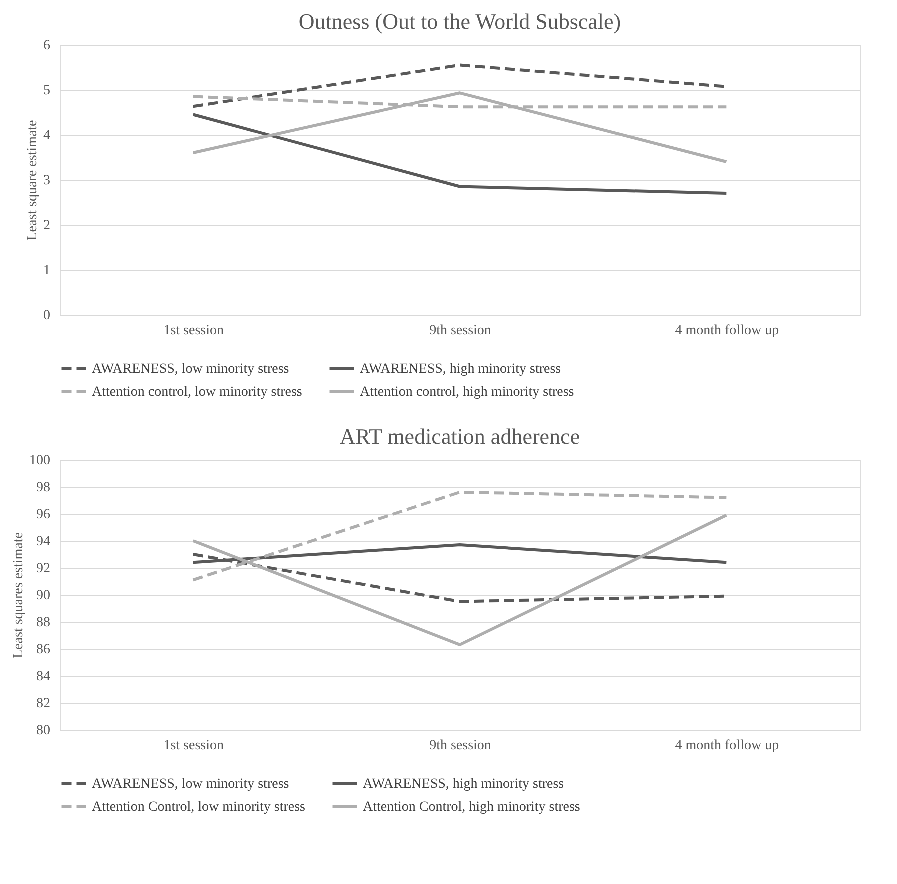  Describe the element at coordinates (467, 392) in the screenshot. I see `legend-label: Attention control, high minority stress` at that location.